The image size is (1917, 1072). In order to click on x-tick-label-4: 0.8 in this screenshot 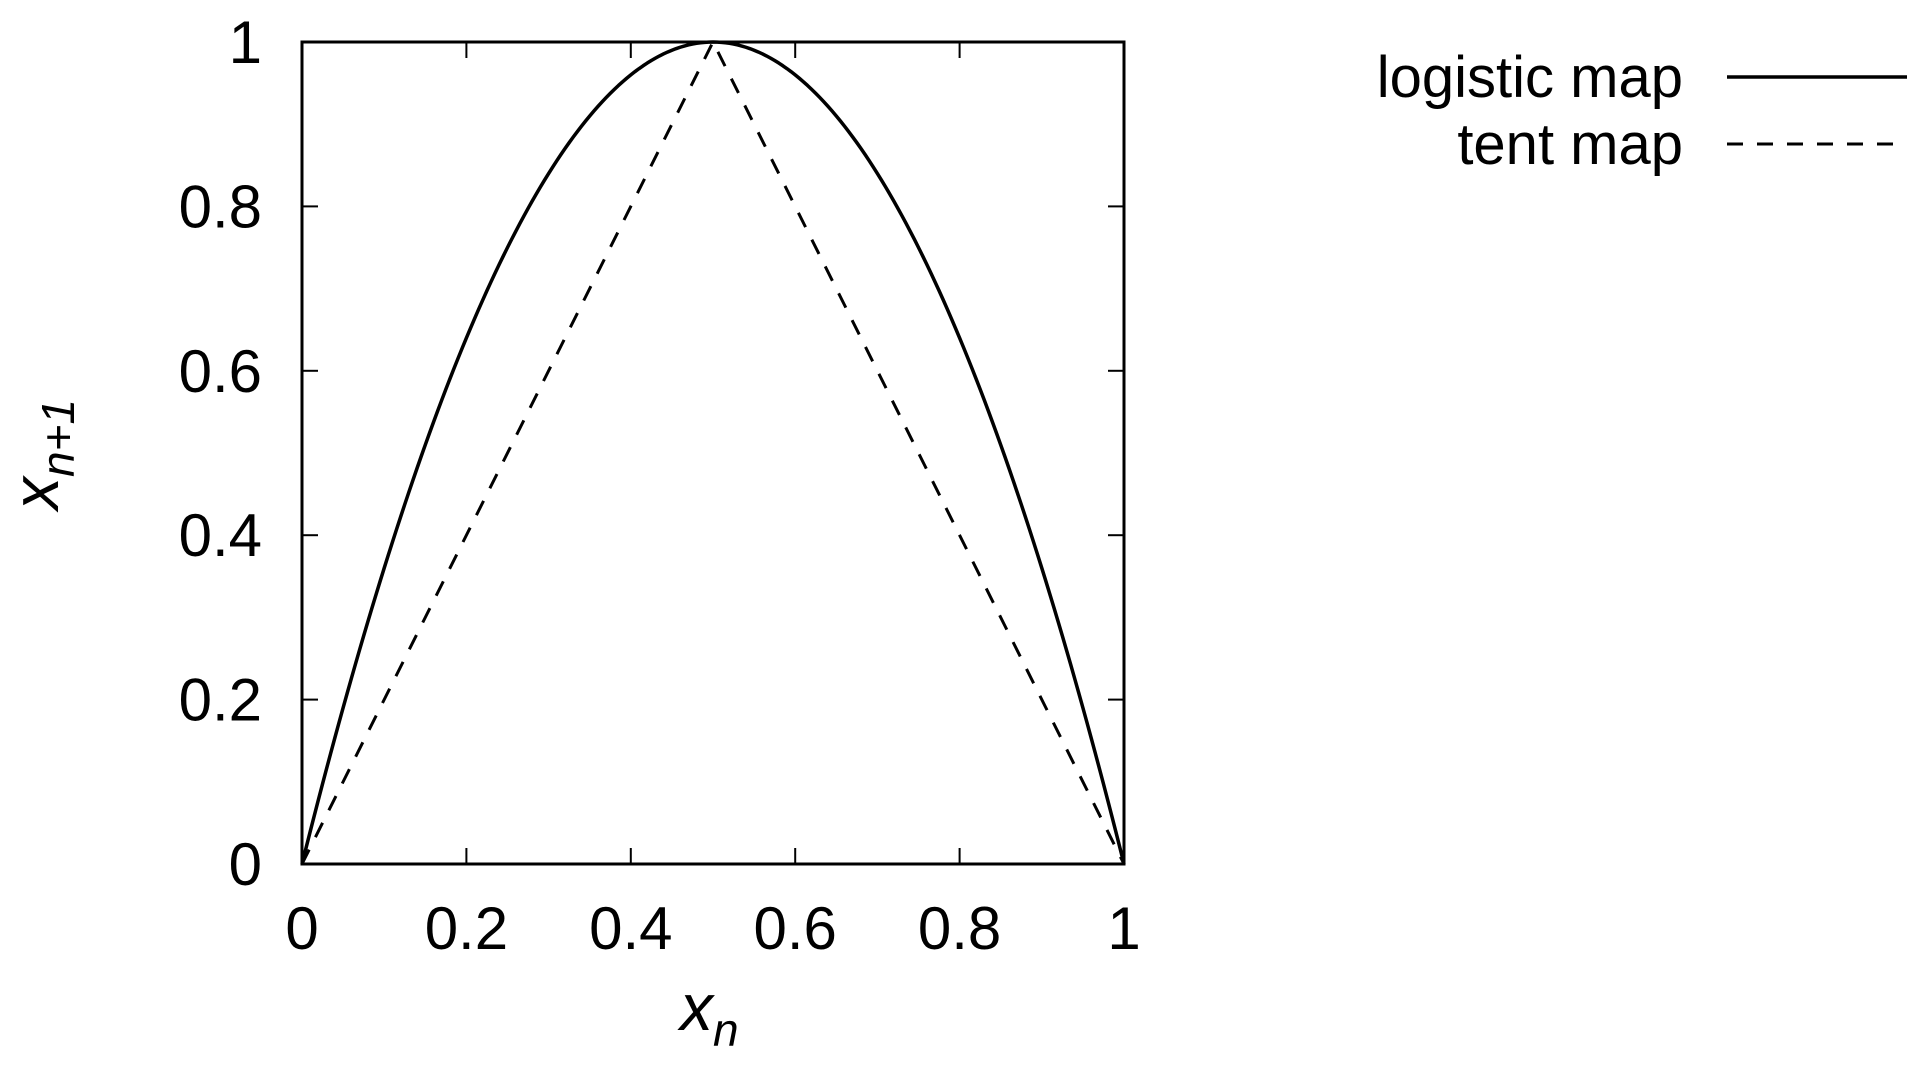, I will do `click(959, 928)`.